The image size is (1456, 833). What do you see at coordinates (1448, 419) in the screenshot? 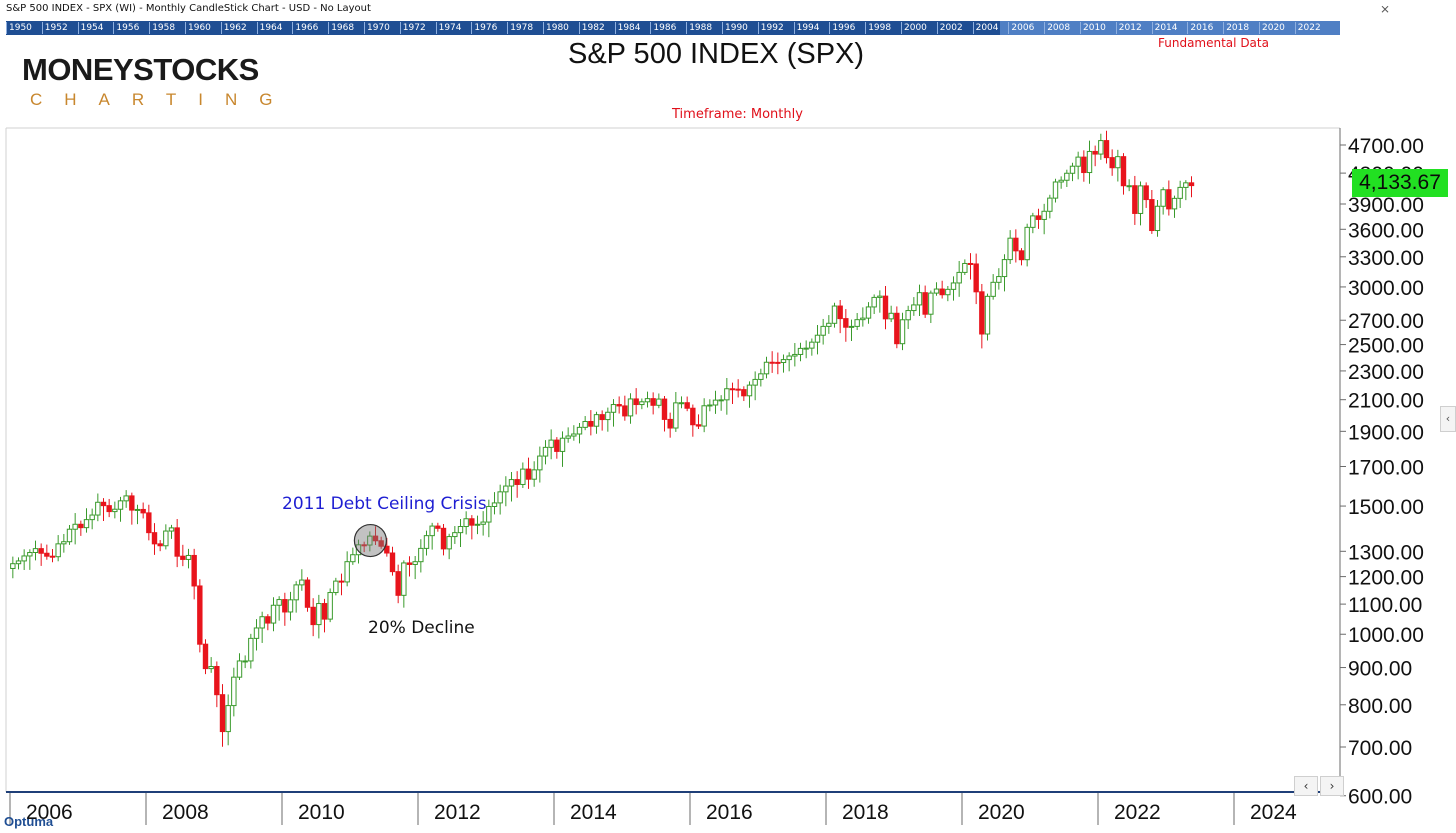
I see `panel-collapse-handle: ‹` at bounding box center [1448, 419].